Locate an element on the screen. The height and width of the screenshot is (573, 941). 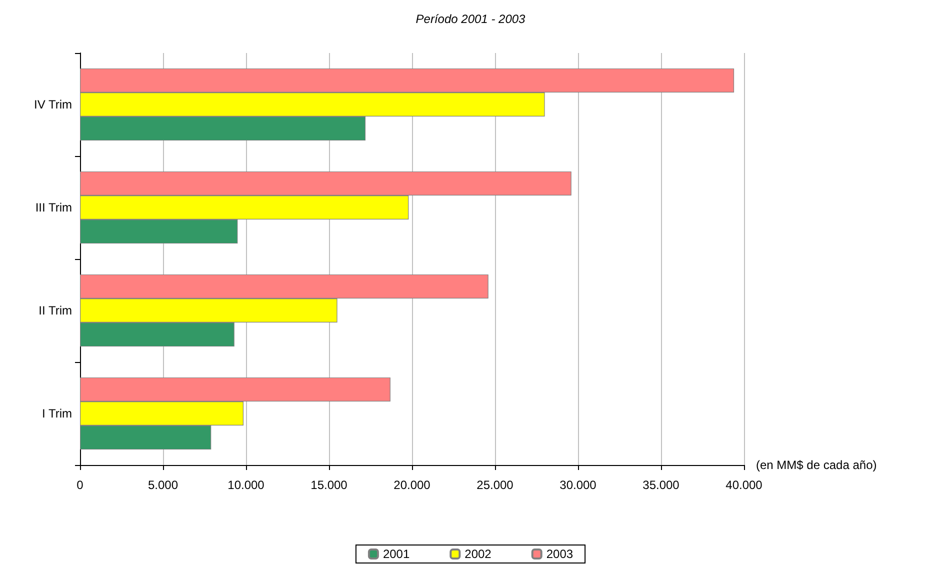
x-tick-label: 35.000 is located at coordinates (661, 485).